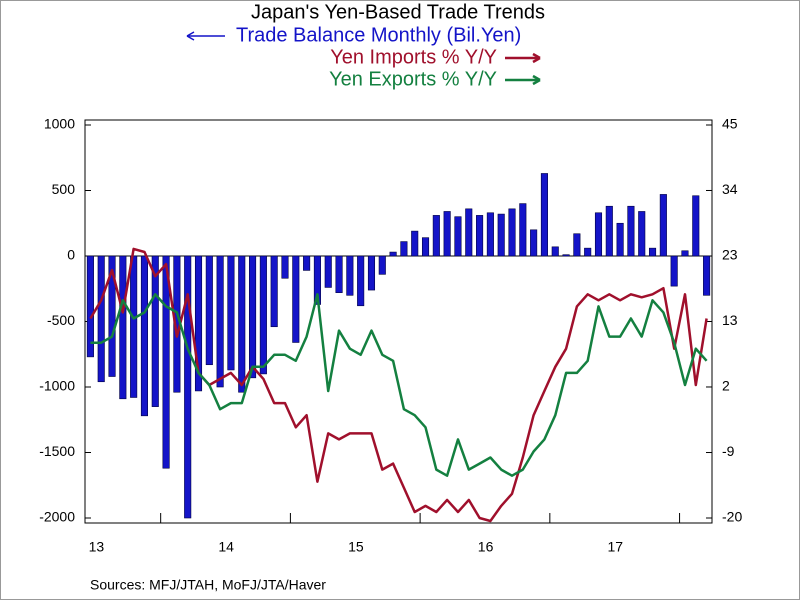 The image size is (800, 600). Describe the element at coordinates (413, 79) in the screenshot. I see `legend-label: Yen Exports % Y/Y` at that location.